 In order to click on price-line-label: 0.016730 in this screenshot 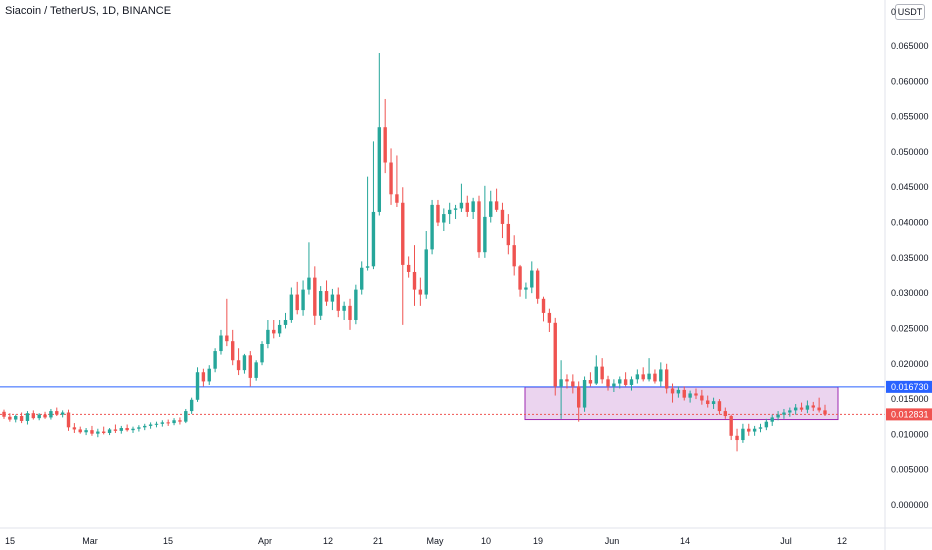, I will do `click(910, 387)`.